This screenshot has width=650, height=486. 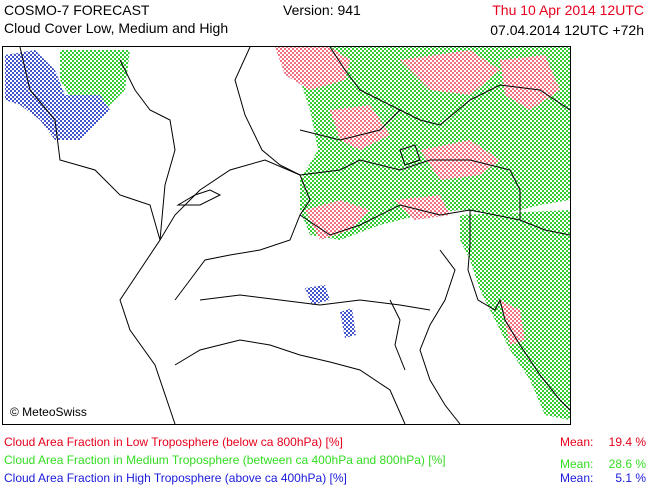 I want to click on credit-bg, so click(x=48, y=411).